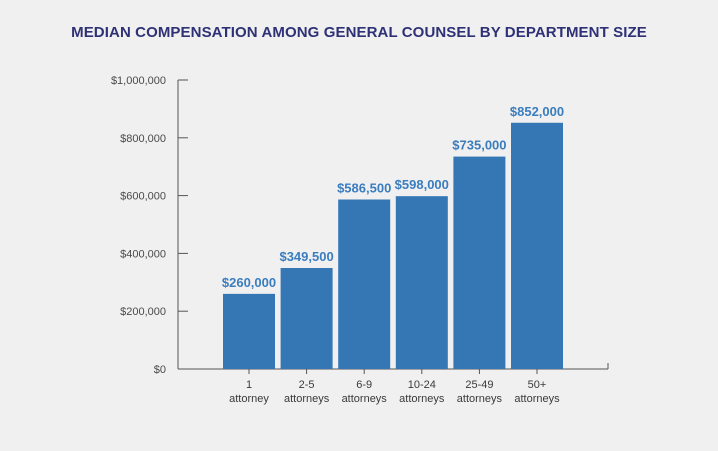 This screenshot has width=718, height=451. I want to click on y-tick-label: $800,000, so click(143, 139).